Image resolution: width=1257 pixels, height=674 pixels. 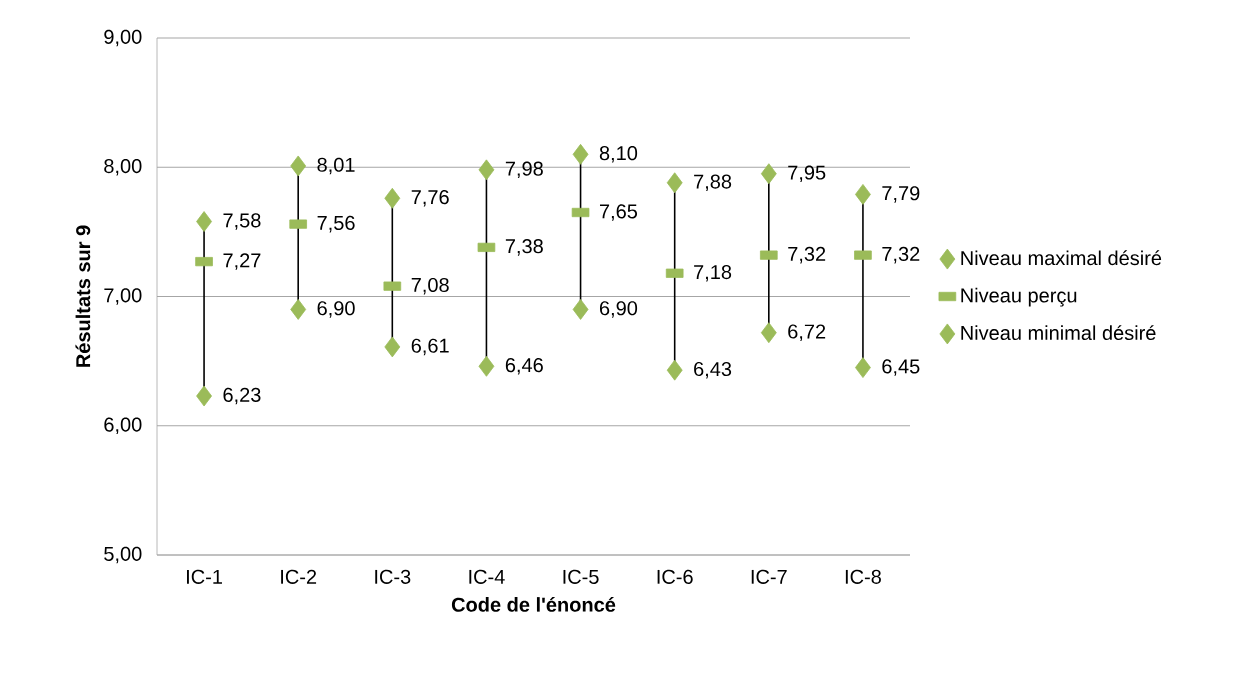 What do you see at coordinates (299, 576) in the screenshot?
I see `x-tick-label: IC-2` at bounding box center [299, 576].